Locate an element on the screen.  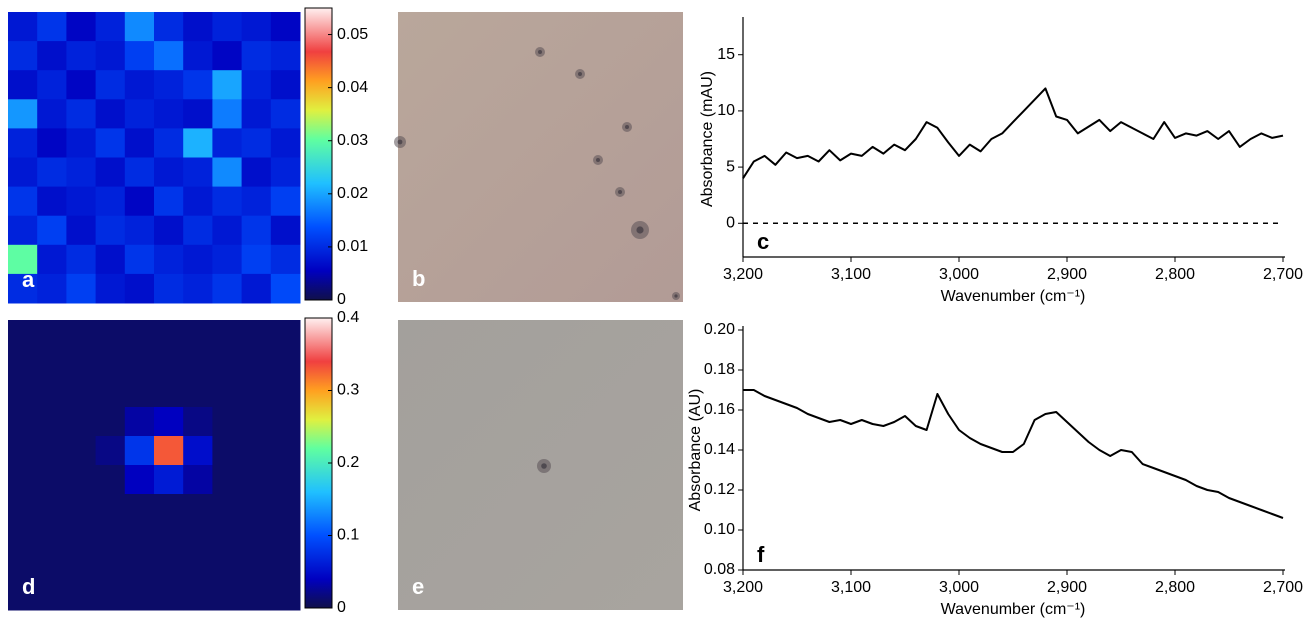
x-tick-label: 3,200 is located at coordinates (743, 274).